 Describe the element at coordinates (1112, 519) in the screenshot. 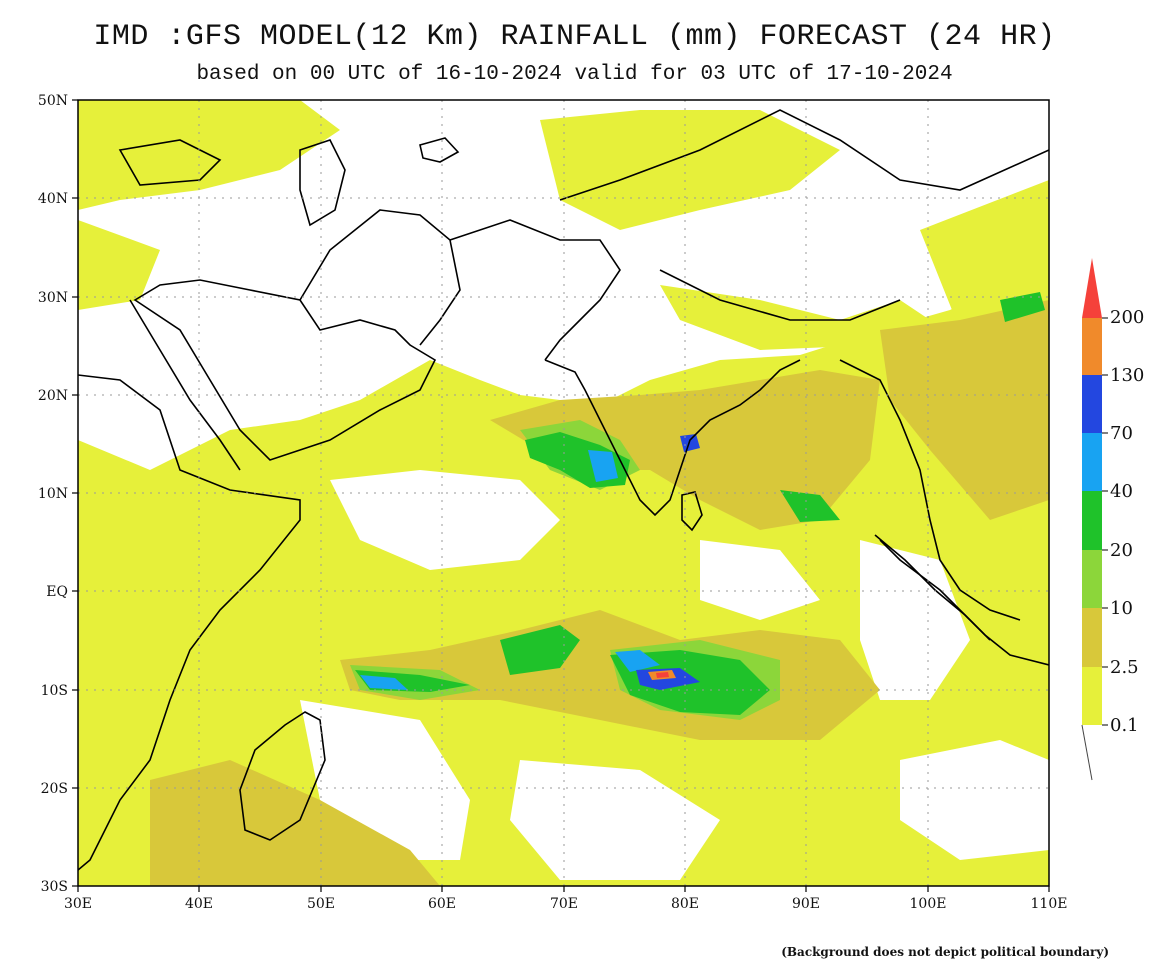

I see `color-legend: 200 130 70 40 20 10 2.5 0.1` at that location.